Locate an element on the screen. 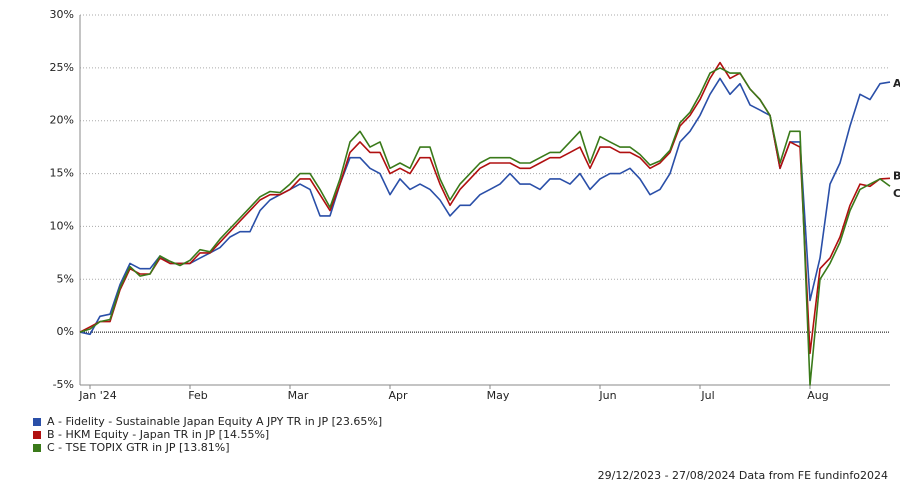 The height and width of the screenshot is (484, 900). y-tick-label: 15% is located at coordinates (62, 173).